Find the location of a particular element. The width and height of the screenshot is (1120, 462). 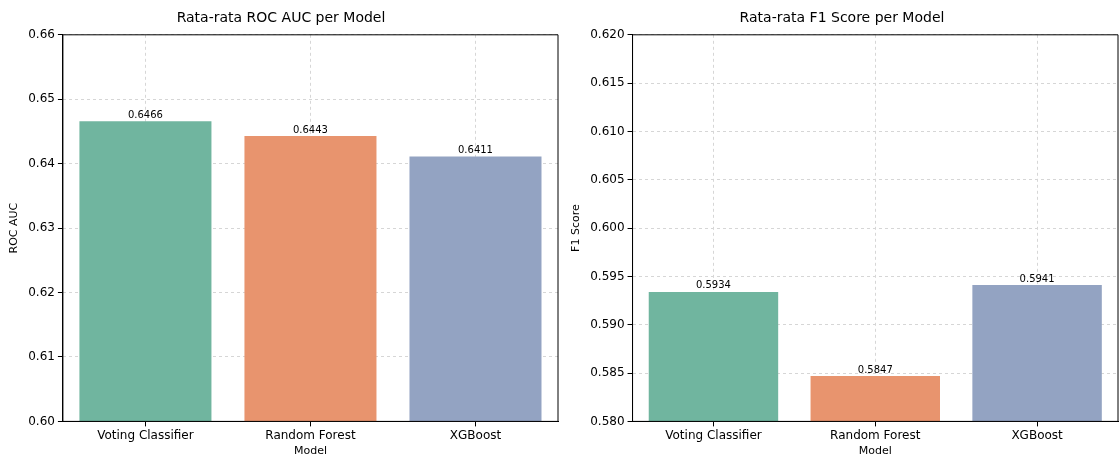

y-tick-label: 0.610 is located at coordinates (607, 130).